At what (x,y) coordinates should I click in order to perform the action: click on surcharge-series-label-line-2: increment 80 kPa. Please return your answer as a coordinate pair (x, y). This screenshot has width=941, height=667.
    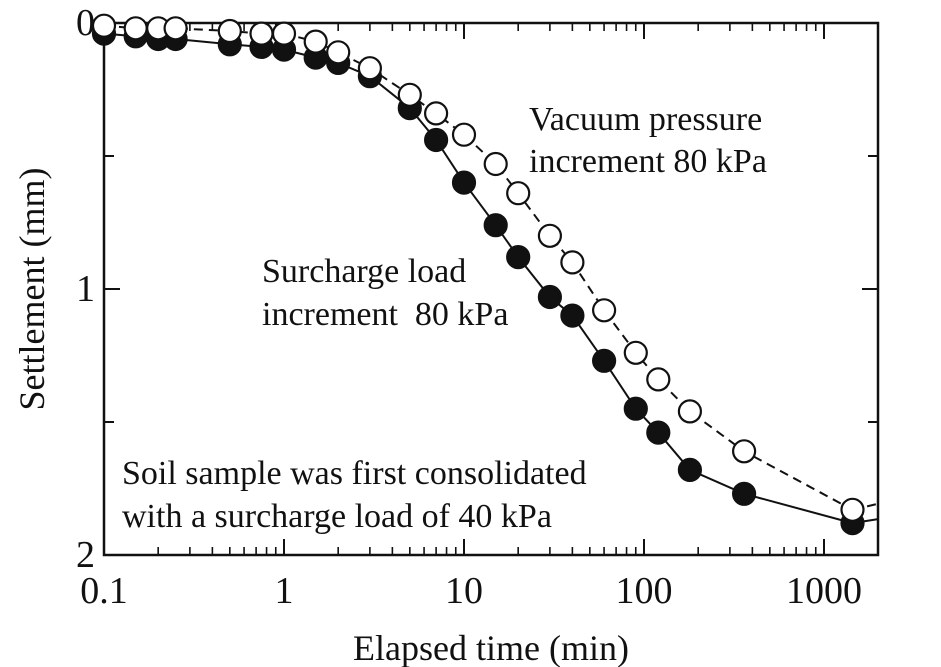
    Looking at the image, I should click on (385, 314).